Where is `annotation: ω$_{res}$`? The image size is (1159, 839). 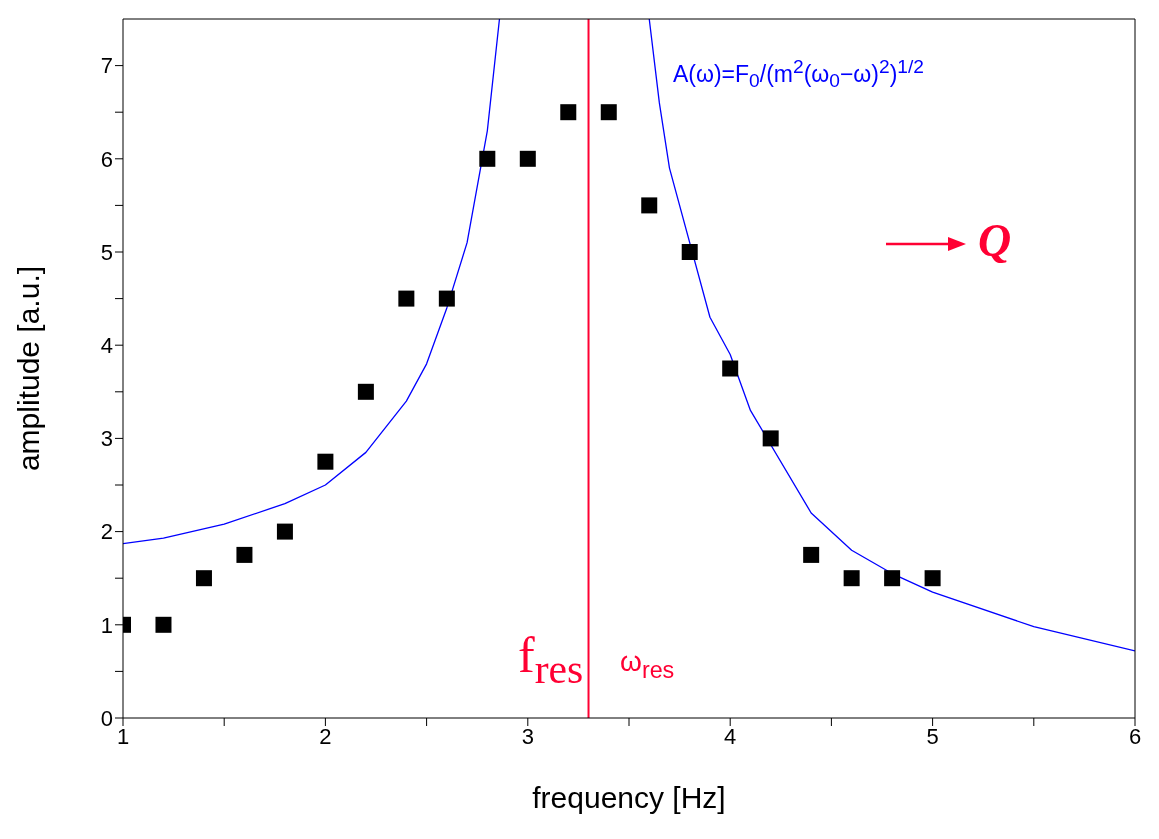
annotation: ω$_{res}$ is located at coordinates (647, 665).